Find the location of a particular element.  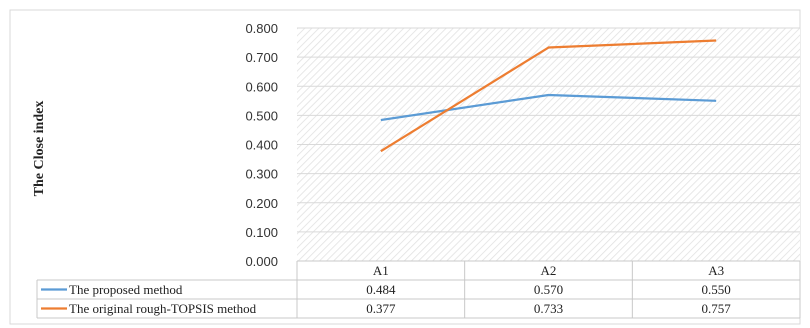

data-label: 0.570 is located at coordinates (548, 289).